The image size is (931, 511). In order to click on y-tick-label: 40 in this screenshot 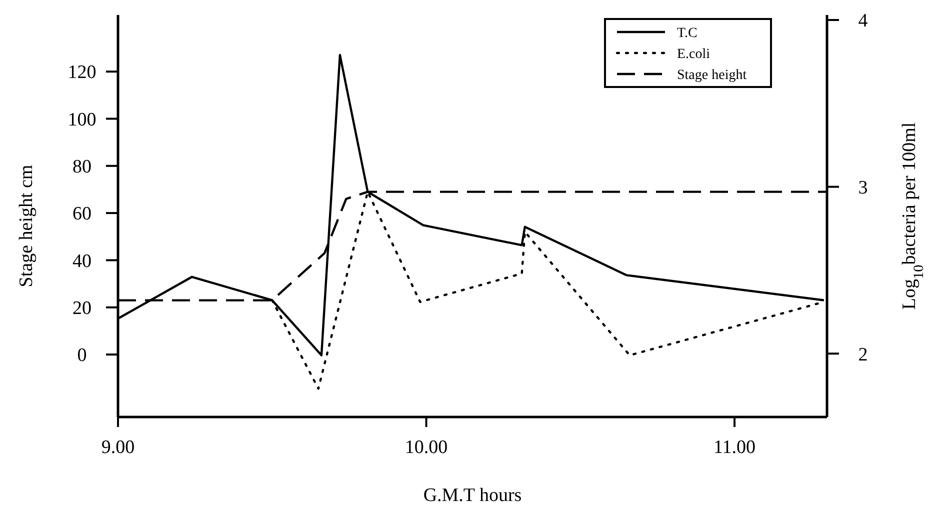, I will do `click(82, 261)`.